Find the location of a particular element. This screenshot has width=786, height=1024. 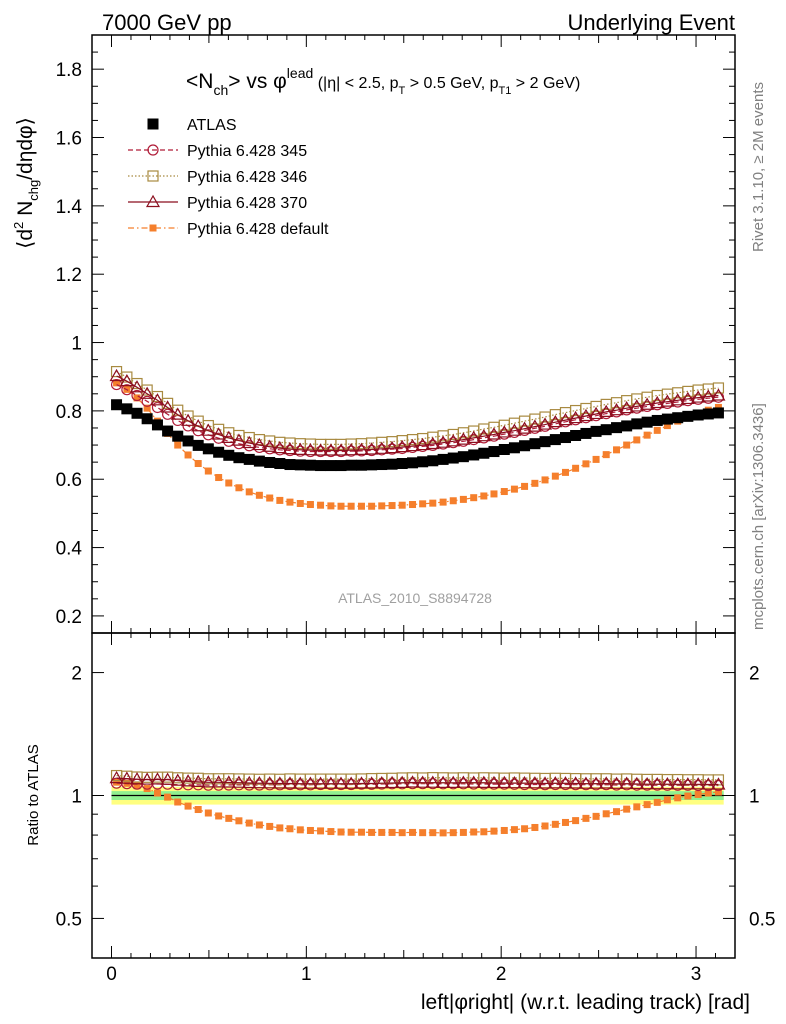

ytick-label: 0.6 is located at coordinates (69, 480).